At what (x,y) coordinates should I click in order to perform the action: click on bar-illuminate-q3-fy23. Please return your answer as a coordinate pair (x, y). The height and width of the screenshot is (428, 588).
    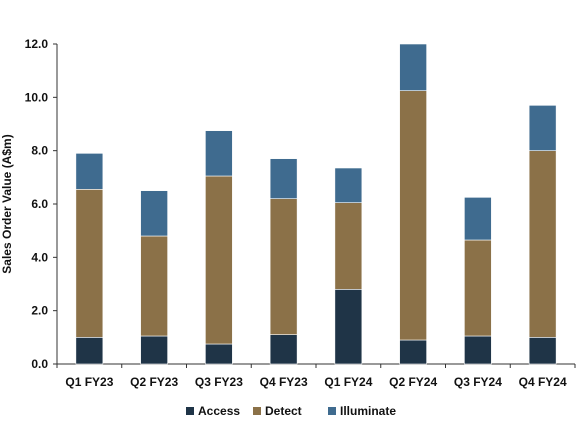
    Looking at the image, I should click on (219, 153).